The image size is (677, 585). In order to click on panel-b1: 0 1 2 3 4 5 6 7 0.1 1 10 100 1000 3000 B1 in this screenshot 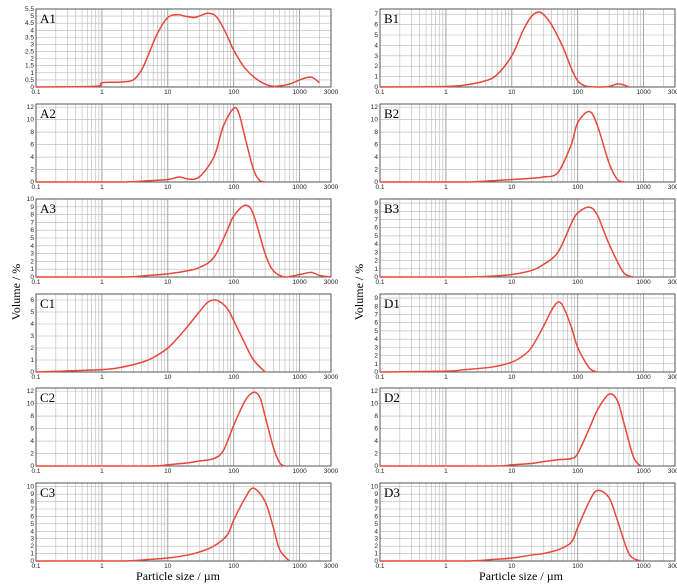, I will do `click(525, 52)`.